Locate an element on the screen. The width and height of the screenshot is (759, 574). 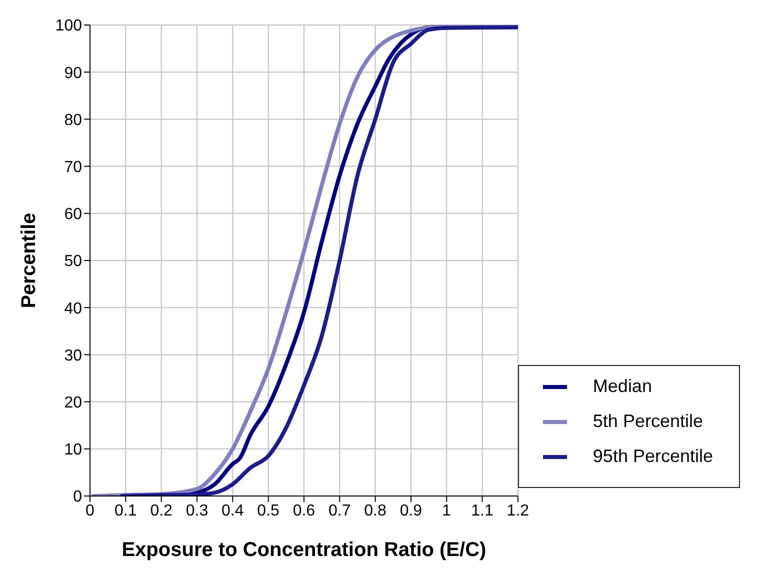
x-tick-label: 0.1 is located at coordinates (125, 511).